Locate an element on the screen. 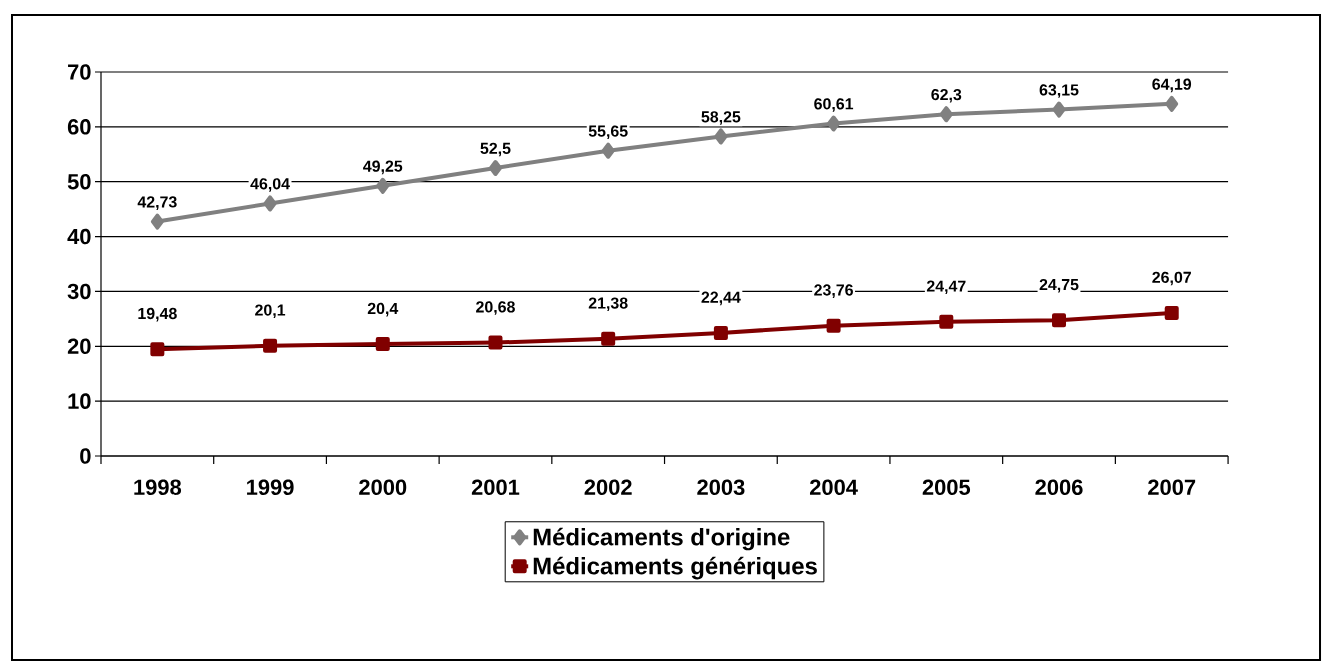 The height and width of the screenshot is (666, 1327). y-tick-label: 10 is located at coordinates (79, 401).